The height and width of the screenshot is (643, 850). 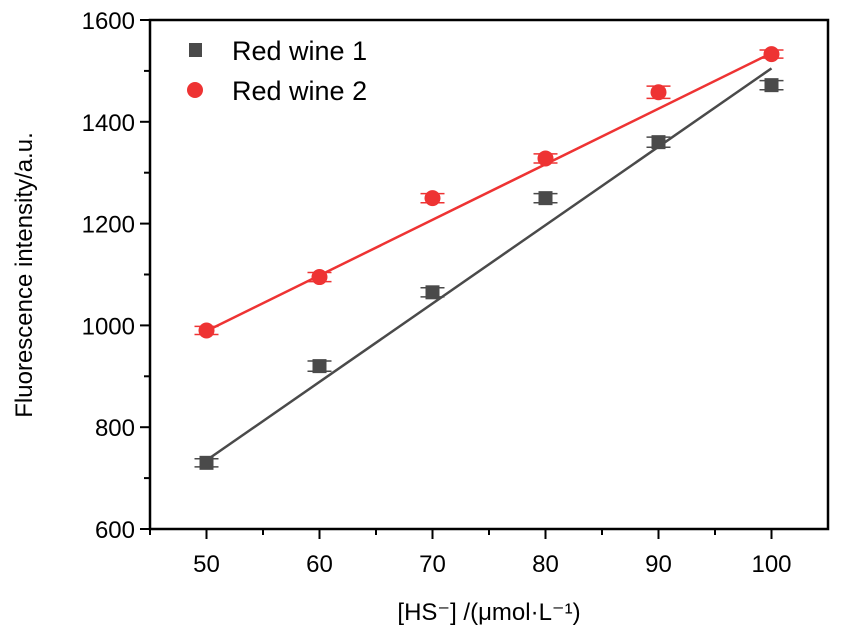 I want to click on x-tick-label: 100, so click(x=771, y=564).